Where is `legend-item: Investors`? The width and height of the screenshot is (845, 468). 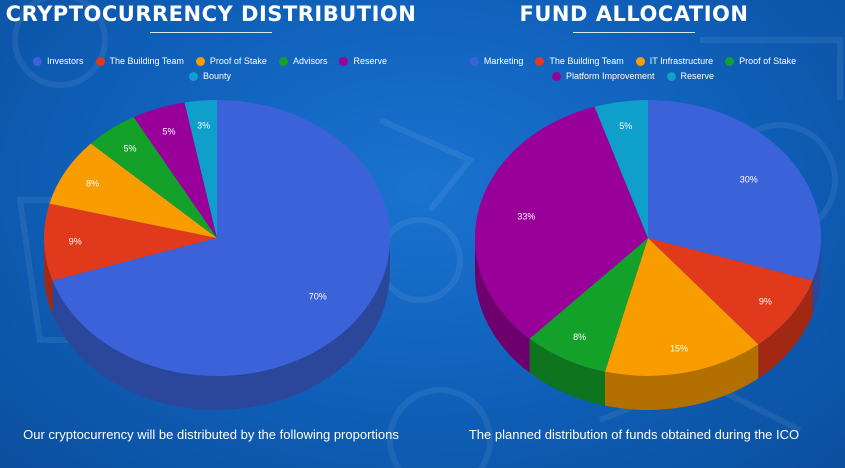
legend-item: Investors is located at coordinates (58, 61).